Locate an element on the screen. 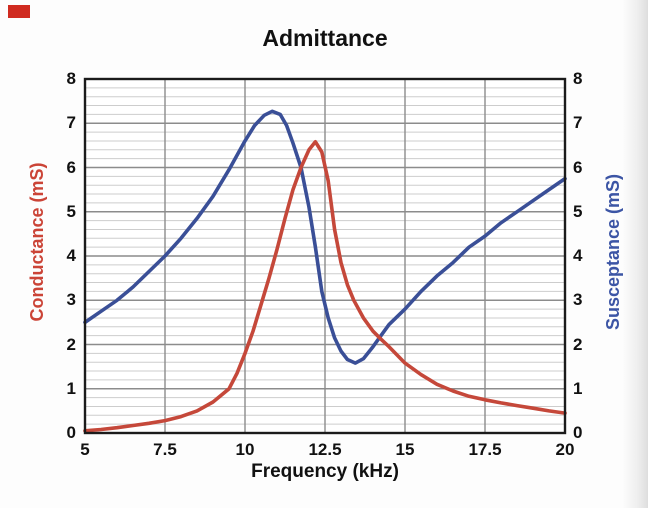  x-tick-17.5: 17.5 is located at coordinates (485, 449).